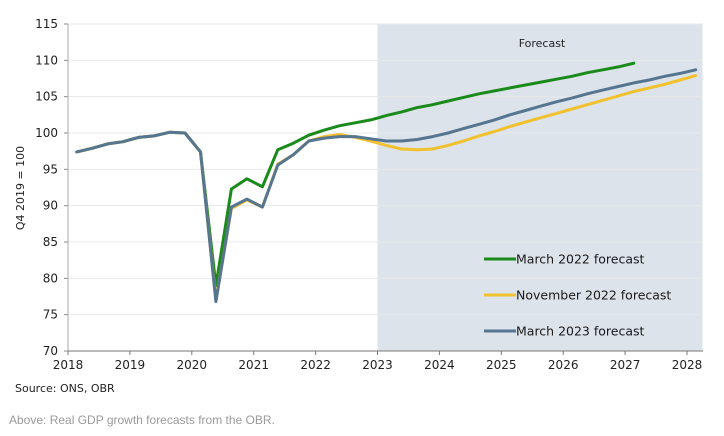 The height and width of the screenshot is (436, 724). I want to click on y-tick-label: 80, so click(50, 278).